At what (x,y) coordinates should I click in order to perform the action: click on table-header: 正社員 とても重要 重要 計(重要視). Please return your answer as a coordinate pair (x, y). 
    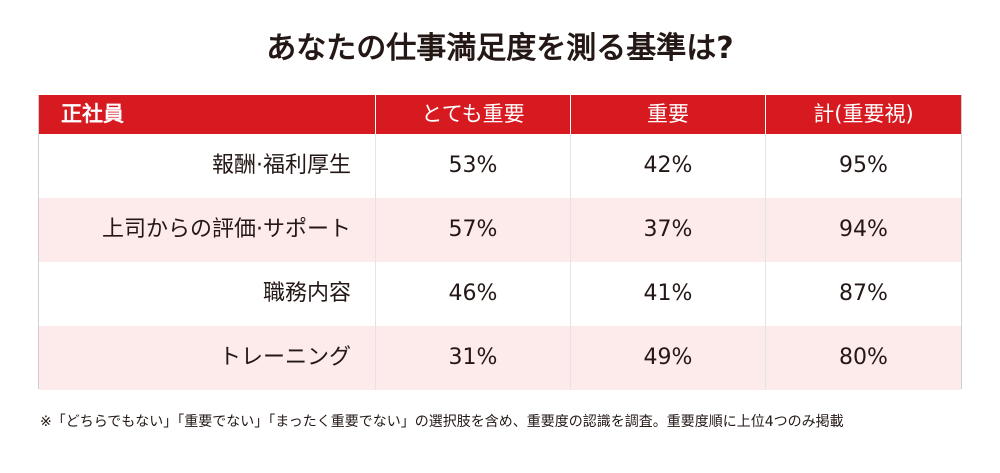
    Looking at the image, I should click on (500, 114).